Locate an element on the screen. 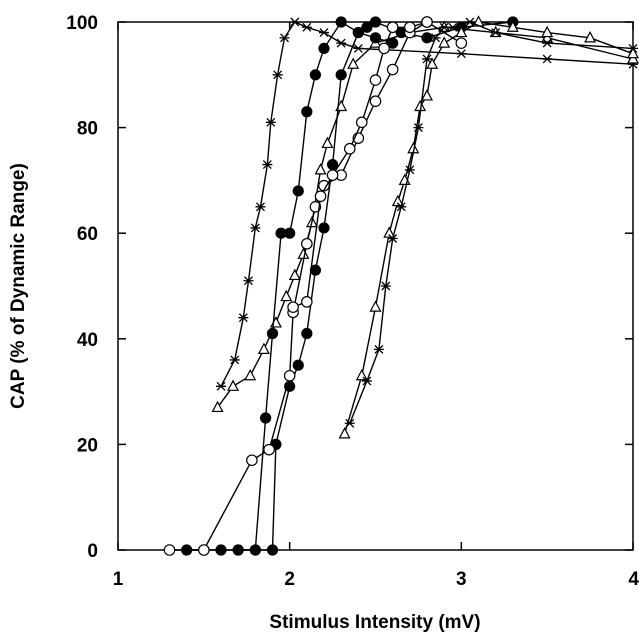 Image resolution: width=639 pixels, height=635 pixels. series-line is located at coordinates (360, 164).